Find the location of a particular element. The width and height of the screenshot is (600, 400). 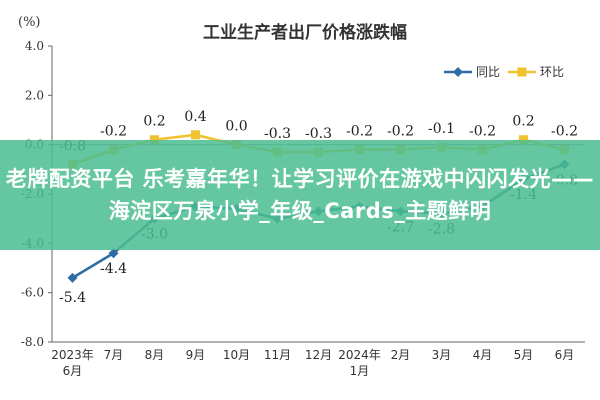

y-axis-label: (%) is located at coordinates (29, 22).